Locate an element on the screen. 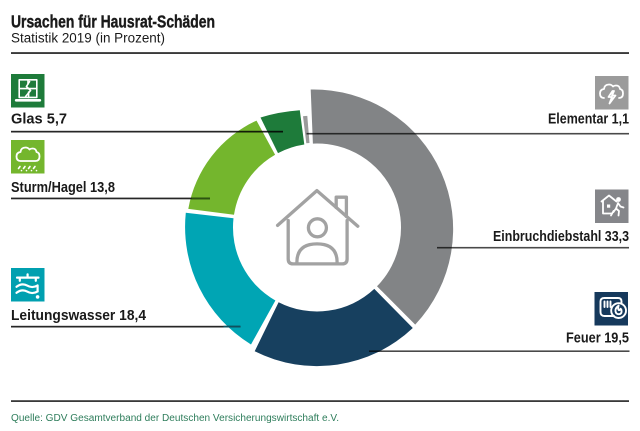 The image size is (640, 431). svg-text: Statistik 2019 (in Prozent) is located at coordinates (88, 38).